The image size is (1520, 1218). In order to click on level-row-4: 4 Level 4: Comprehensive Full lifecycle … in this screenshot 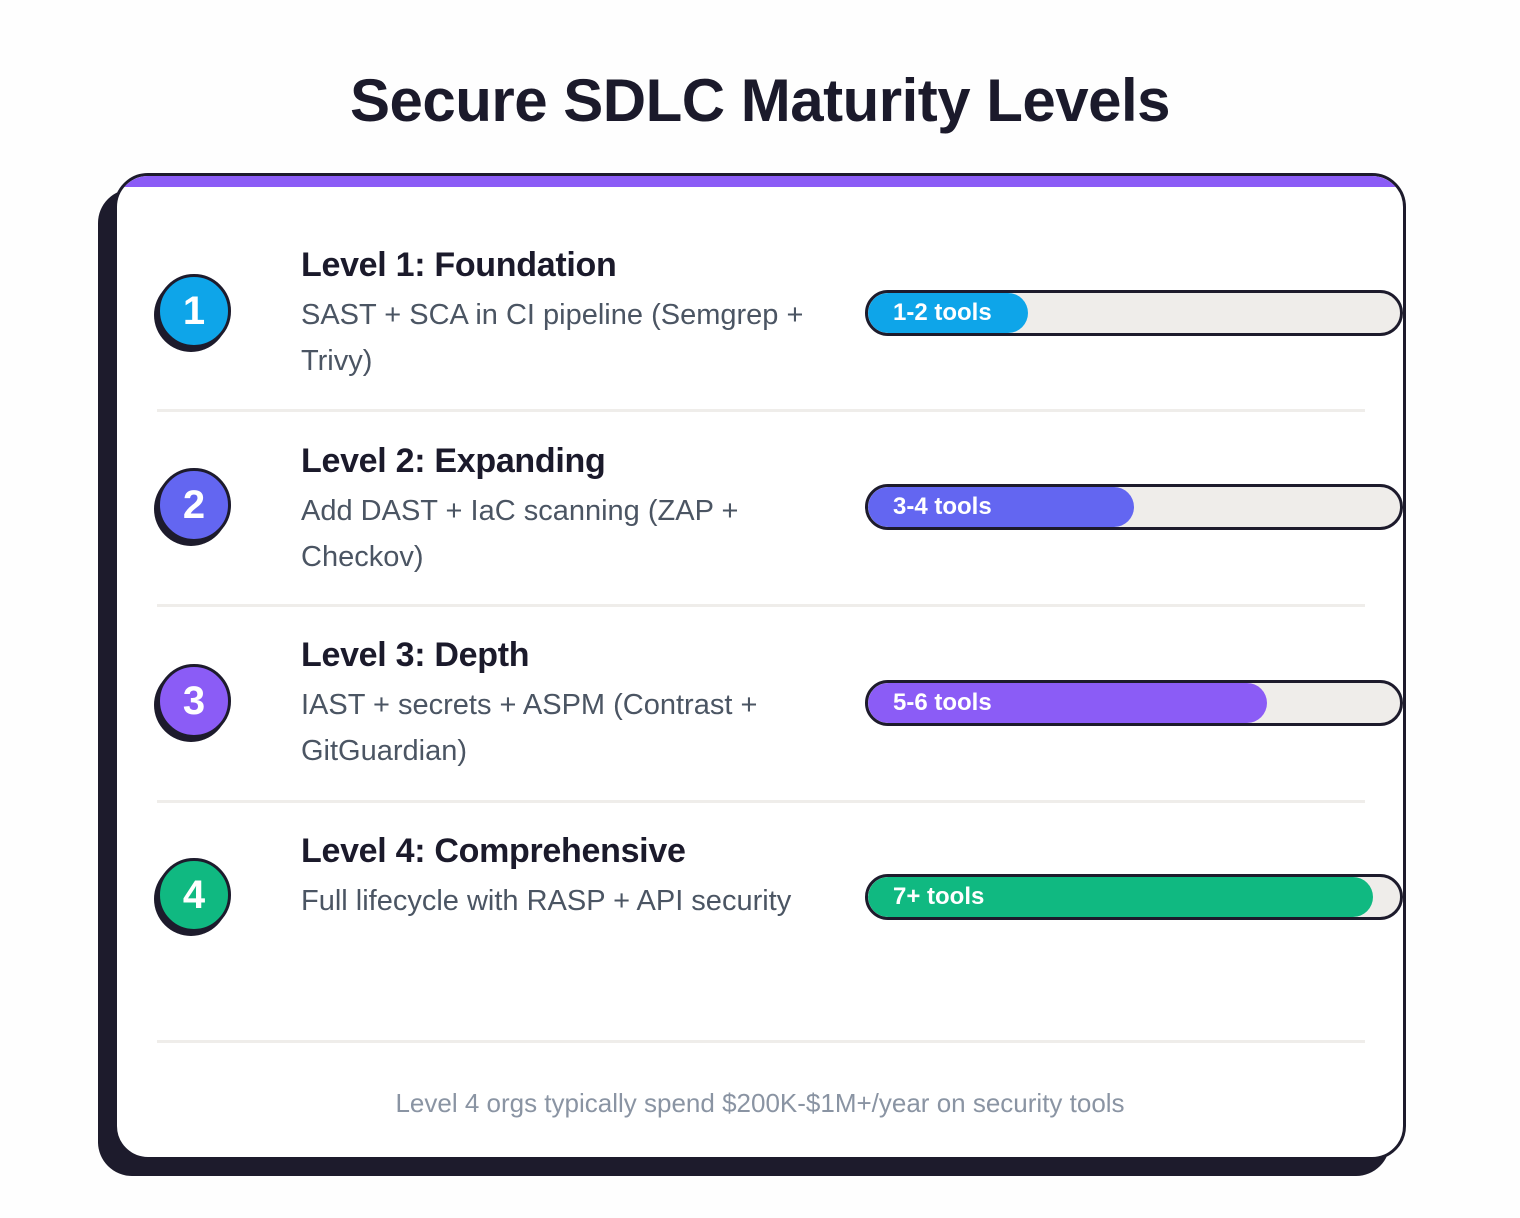, I will do `click(780, 903)`.